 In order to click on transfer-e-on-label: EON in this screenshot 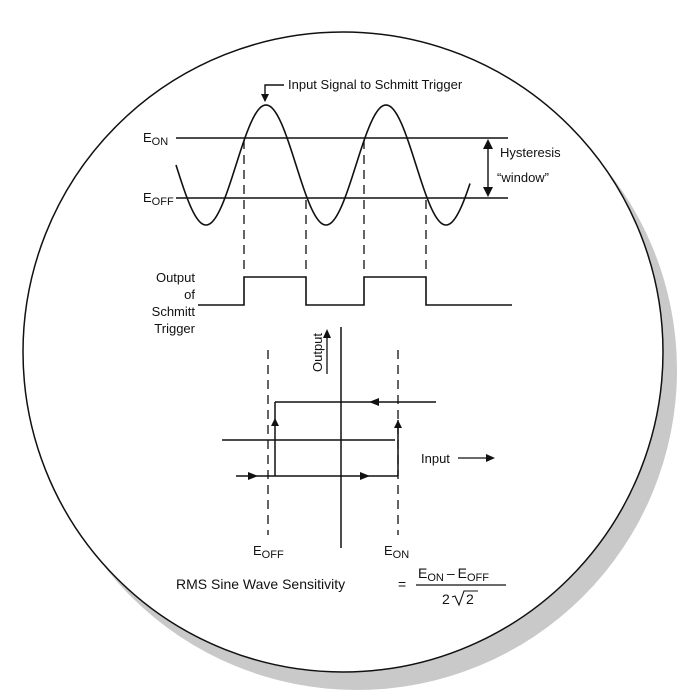, I will do `click(396, 552)`.